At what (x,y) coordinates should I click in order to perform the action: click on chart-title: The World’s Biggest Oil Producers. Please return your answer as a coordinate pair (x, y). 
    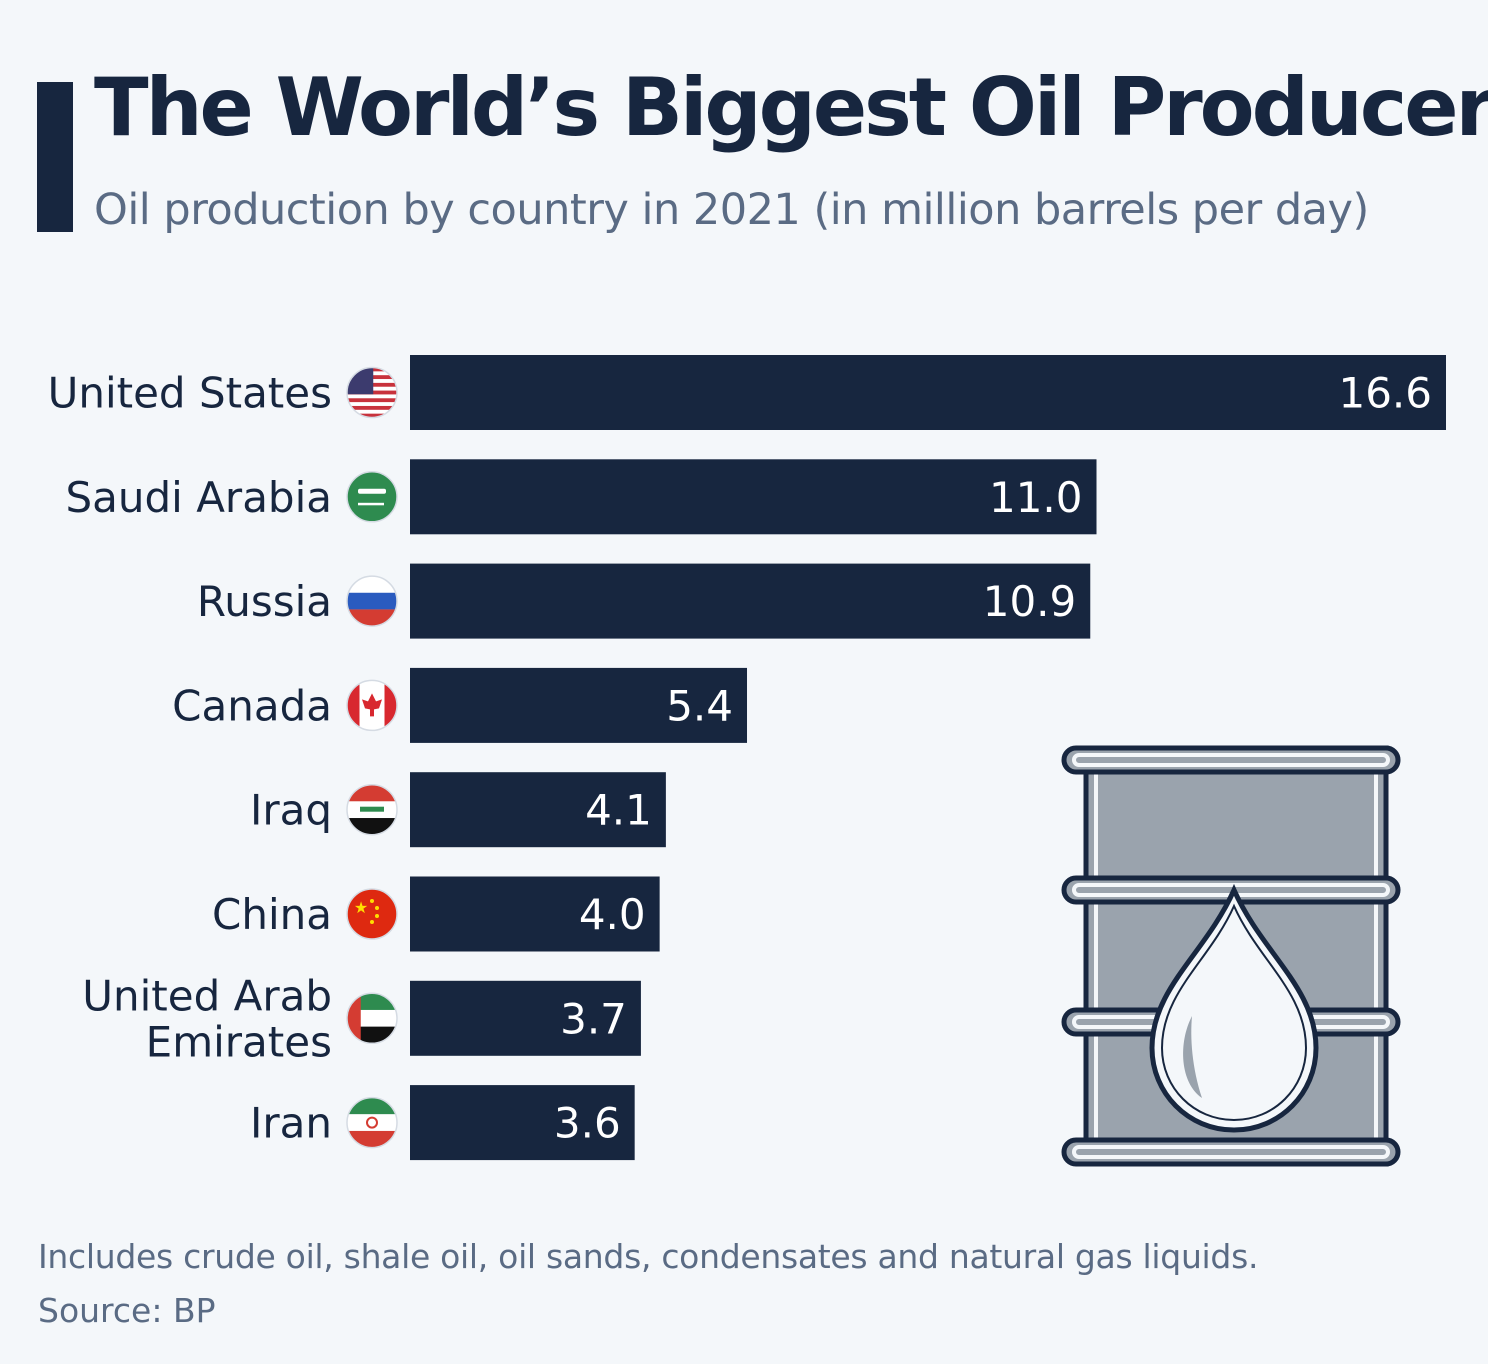
    Looking at the image, I should click on (791, 107).